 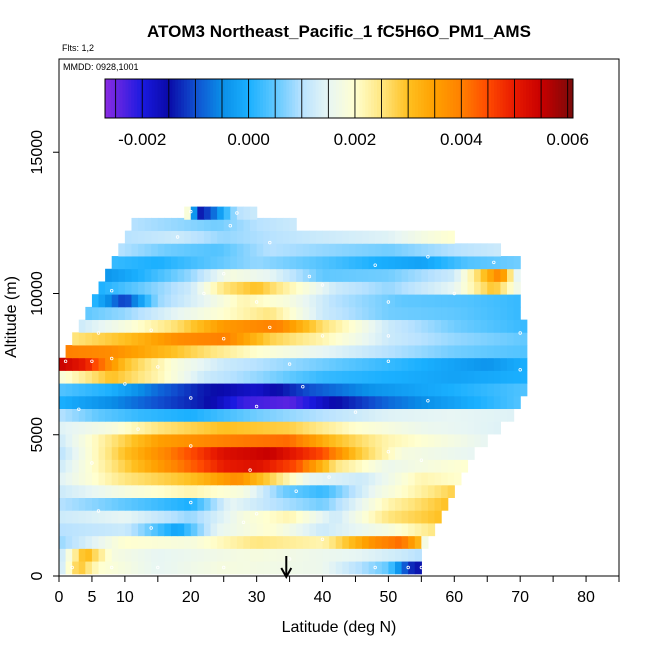 What do you see at coordinates (389, 597) in the screenshot?
I see `x-tick-label: 50` at bounding box center [389, 597].